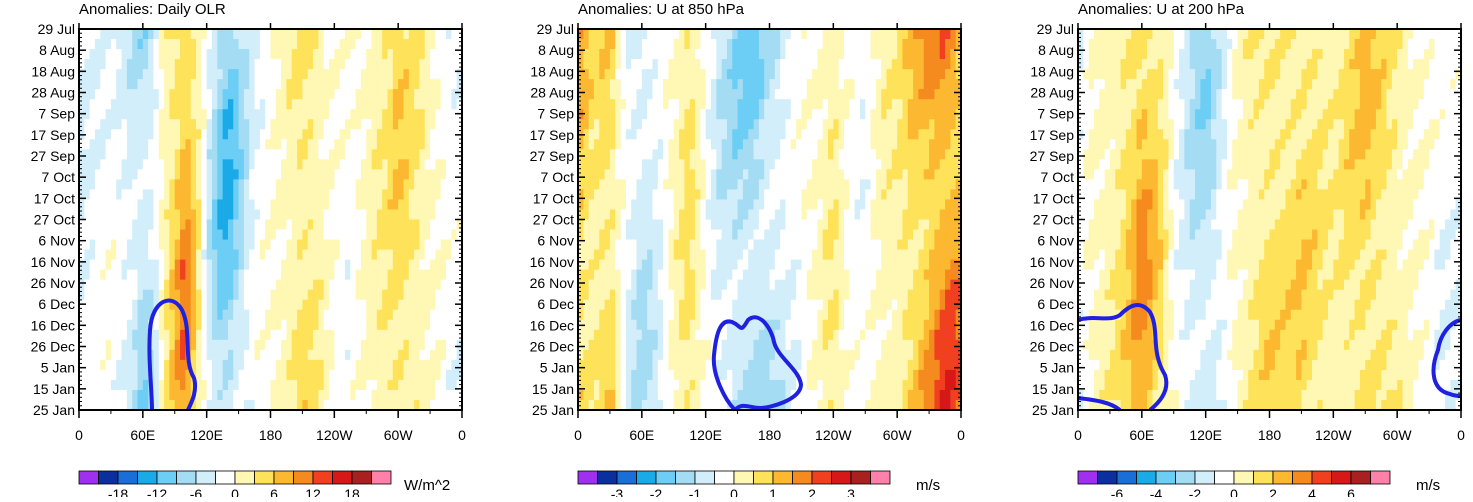 The height and width of the screenshot is (502, 1473). I want to click on y-tick-label: 27 Oct, so click(54, 220).